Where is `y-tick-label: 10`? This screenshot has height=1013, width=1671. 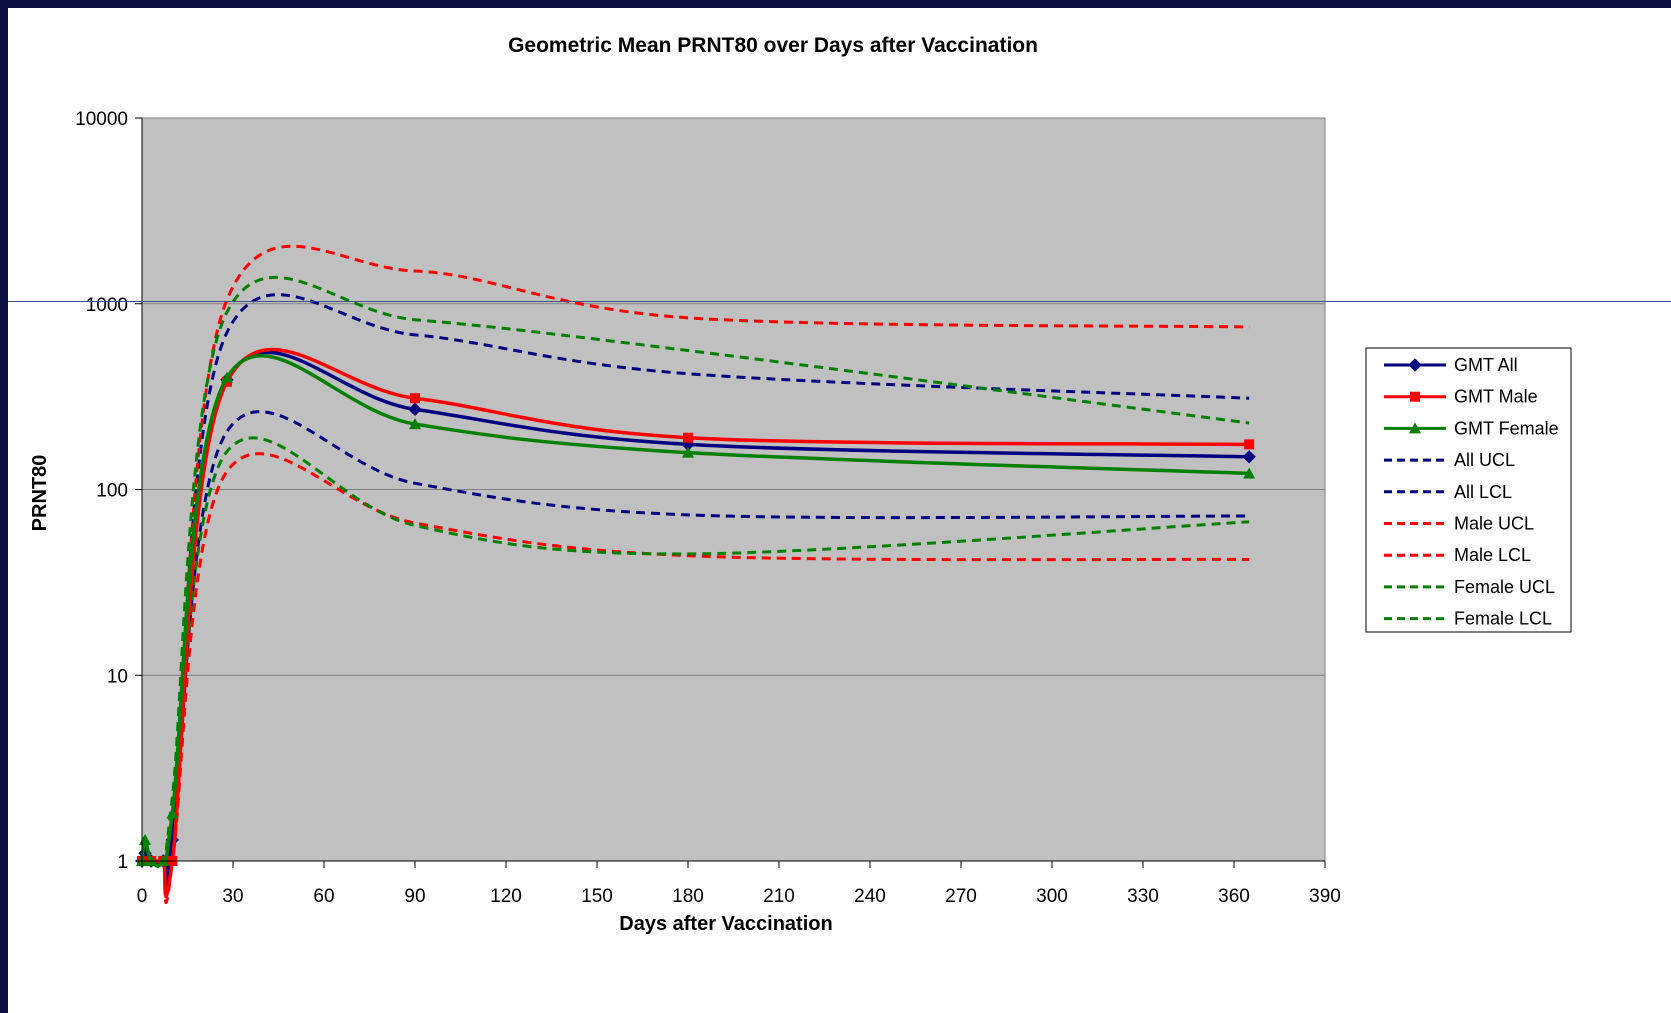
y-tick-label: 10 is located at coordinates (117, 676).